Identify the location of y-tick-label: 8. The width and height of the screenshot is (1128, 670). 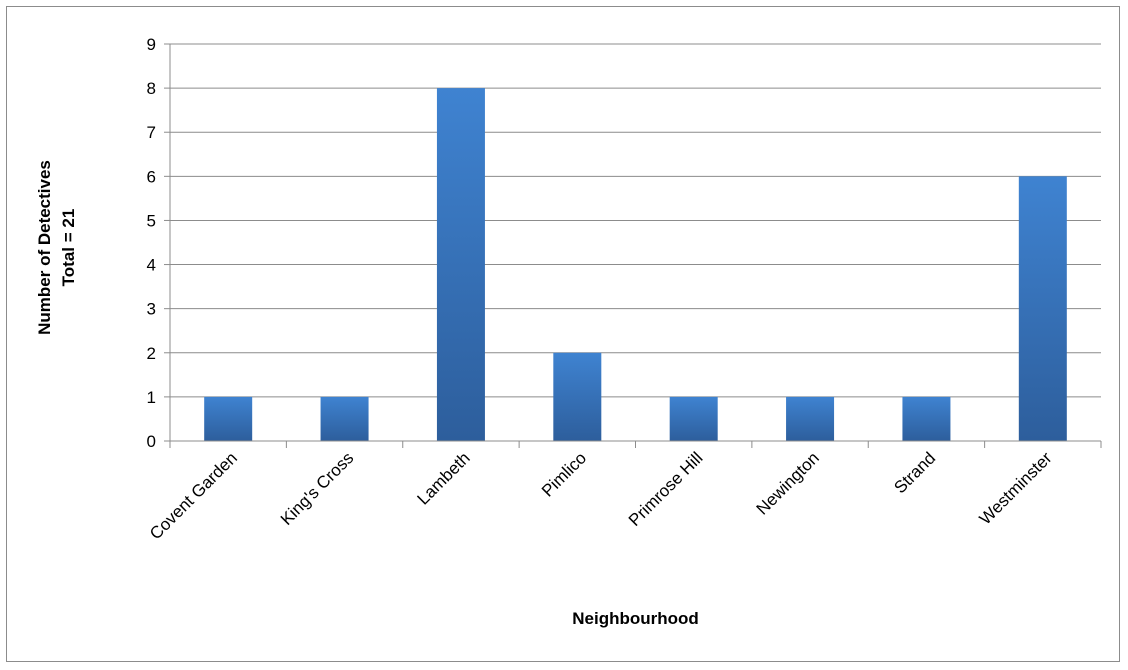
(151, 88).